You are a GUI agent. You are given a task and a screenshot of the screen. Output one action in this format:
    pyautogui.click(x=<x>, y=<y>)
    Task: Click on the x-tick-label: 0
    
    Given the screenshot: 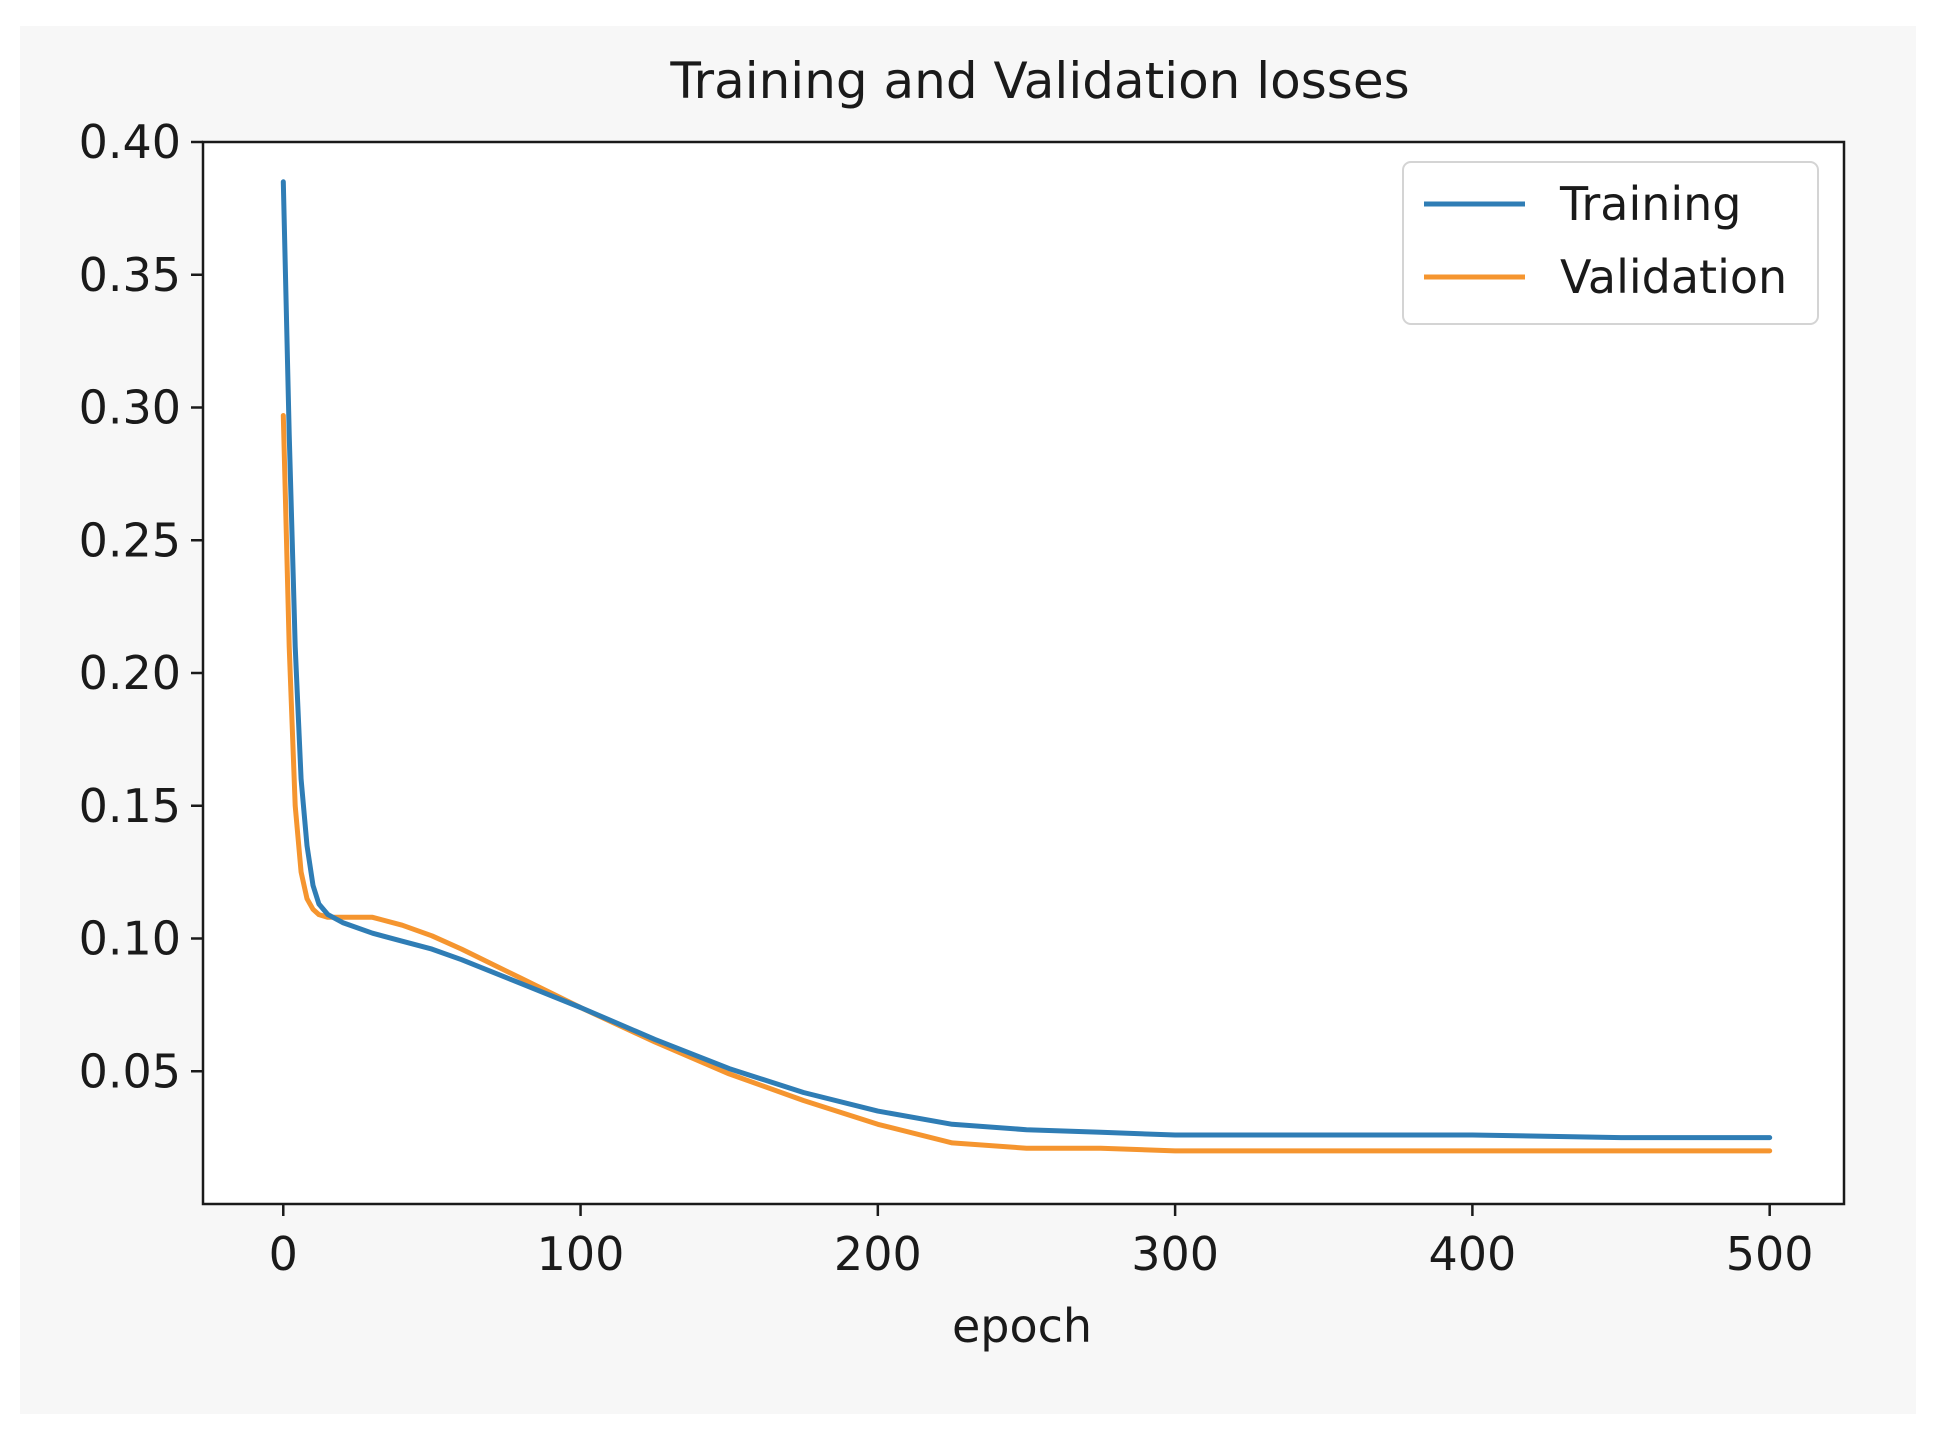 What is the action you would take?
    pyautogui.click(x=283, y=1254)
    